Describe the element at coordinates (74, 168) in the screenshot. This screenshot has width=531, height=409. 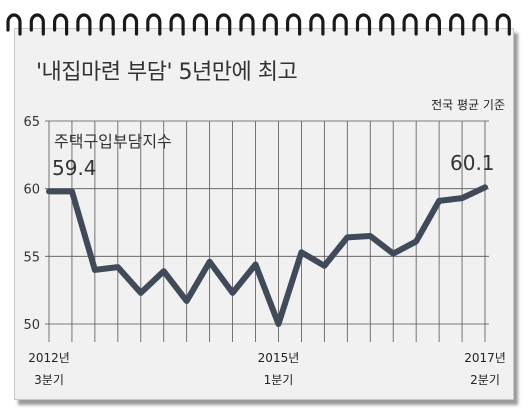
I see `data-label: 59.4` at that location.